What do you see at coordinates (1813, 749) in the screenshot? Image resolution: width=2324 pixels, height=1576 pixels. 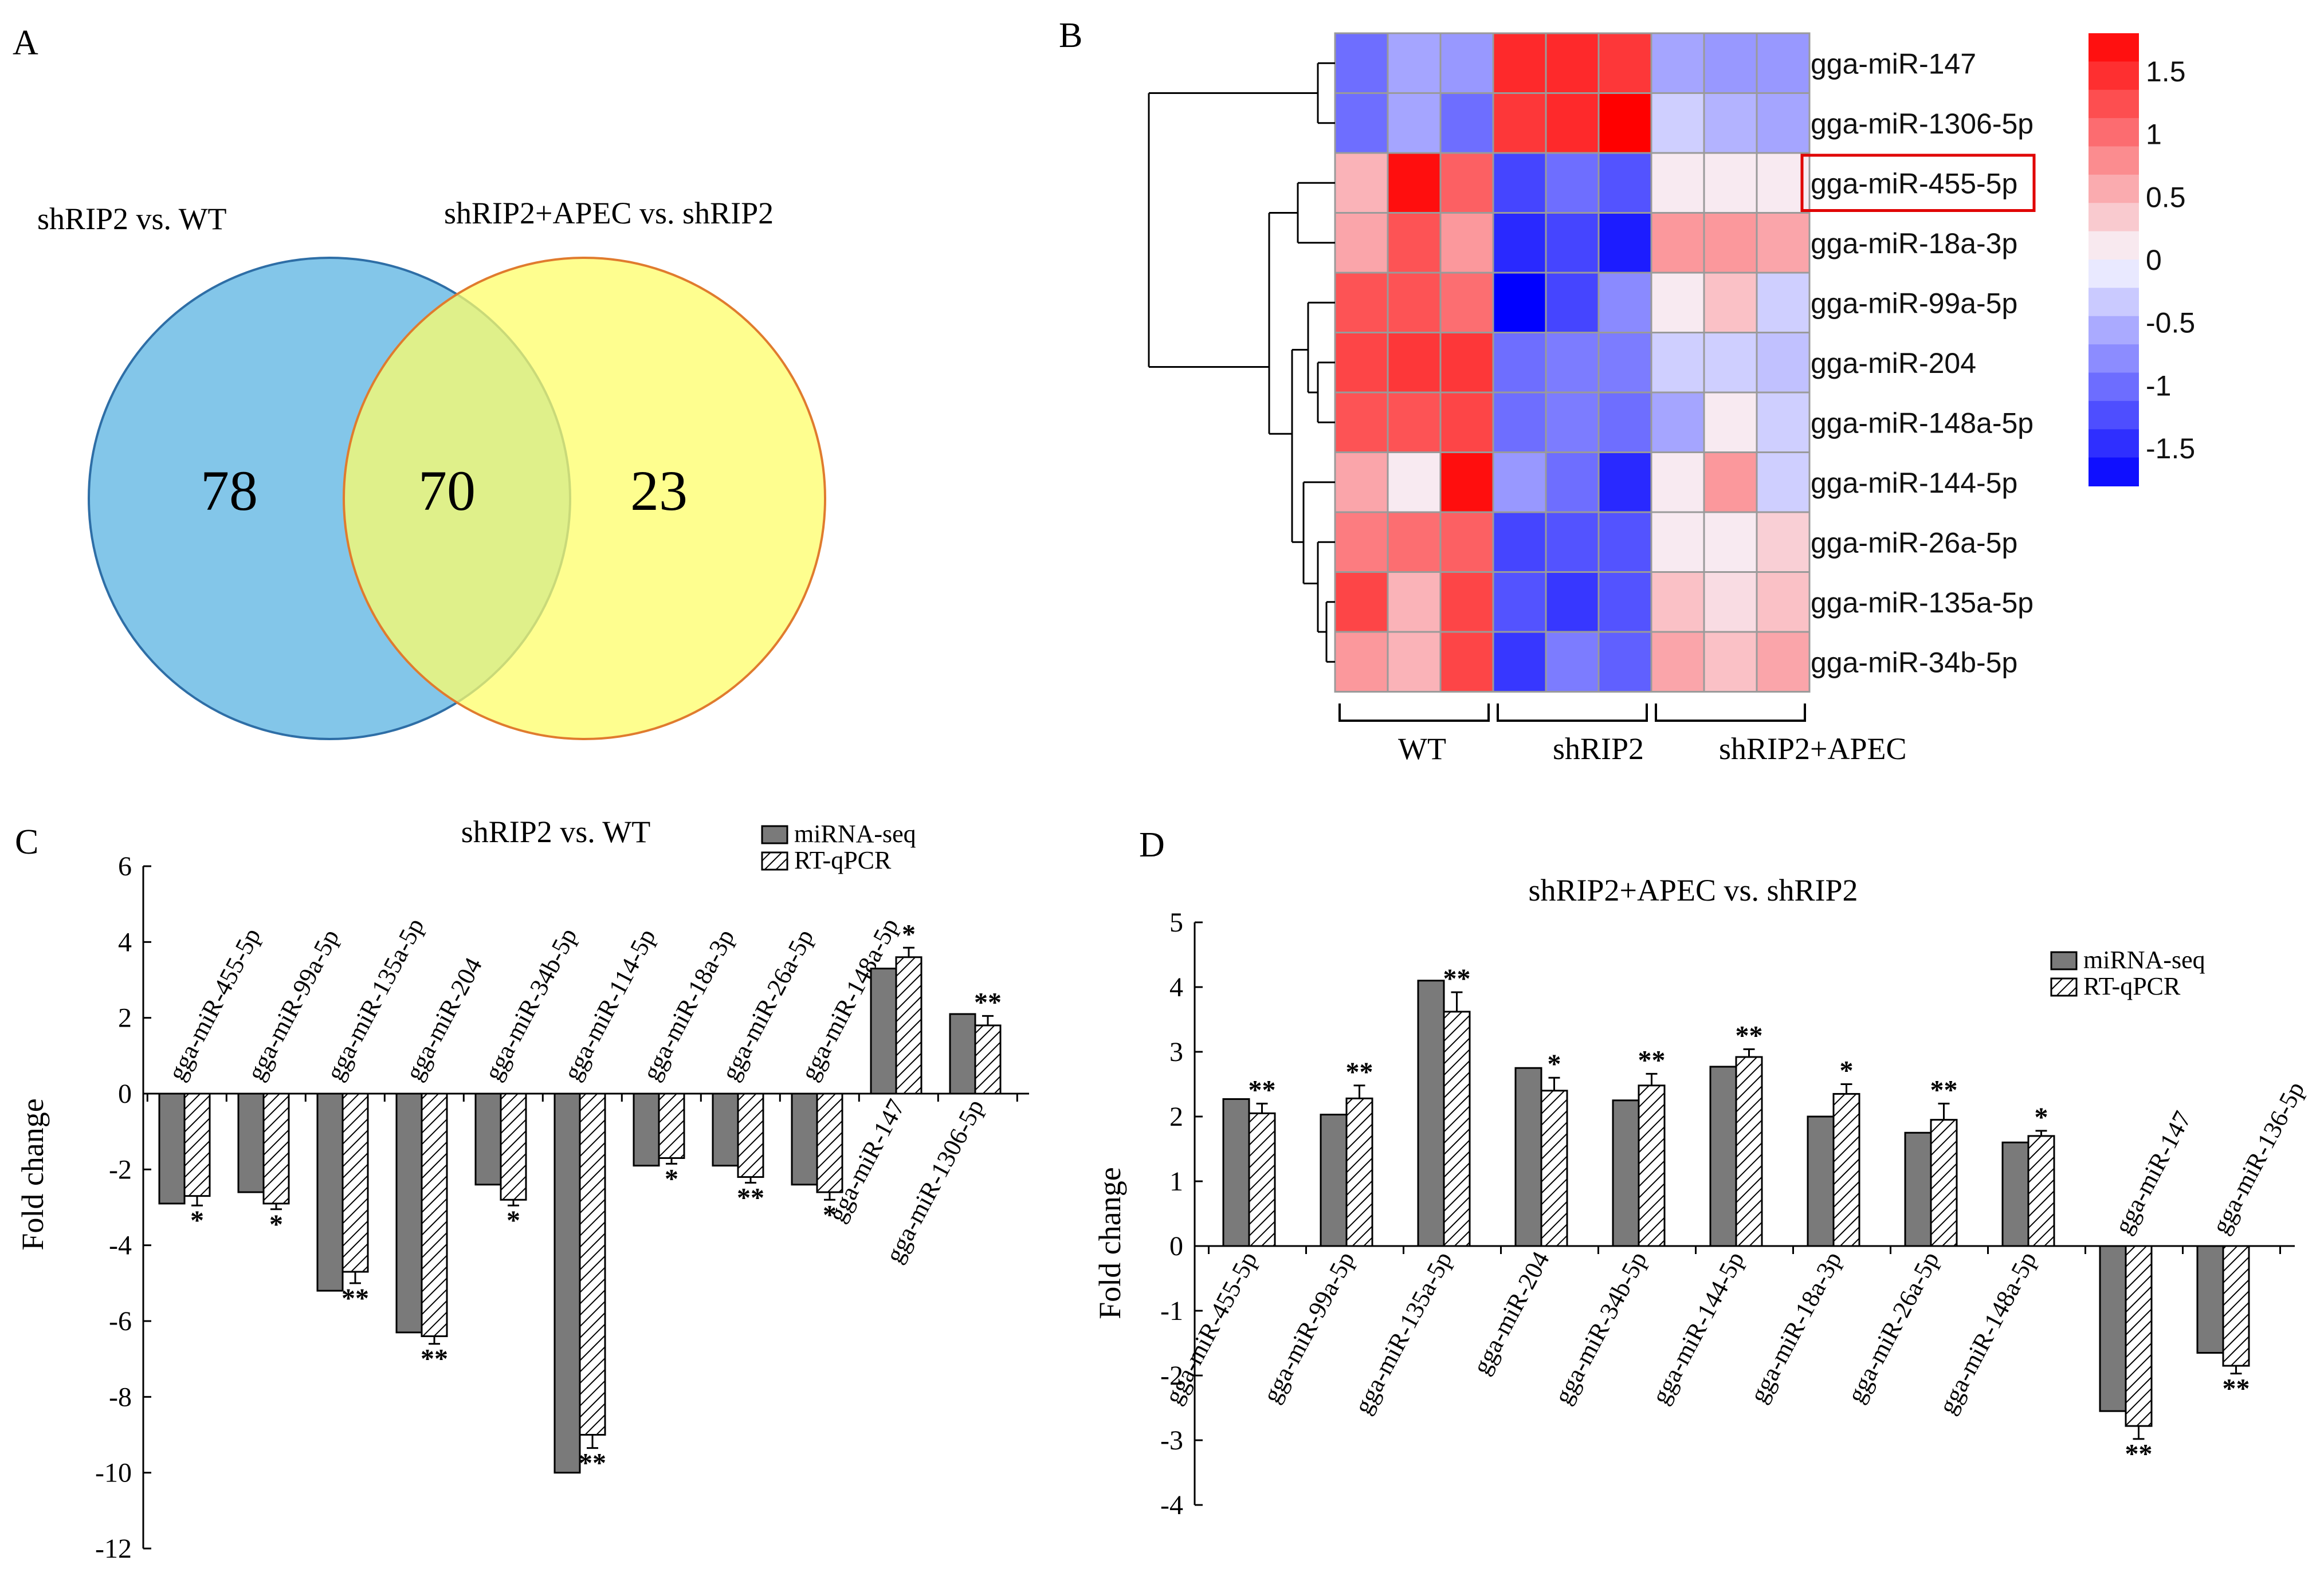 I see `heatmap-group-label: shRIP2+APEC` at bounding box center [1813, 749].